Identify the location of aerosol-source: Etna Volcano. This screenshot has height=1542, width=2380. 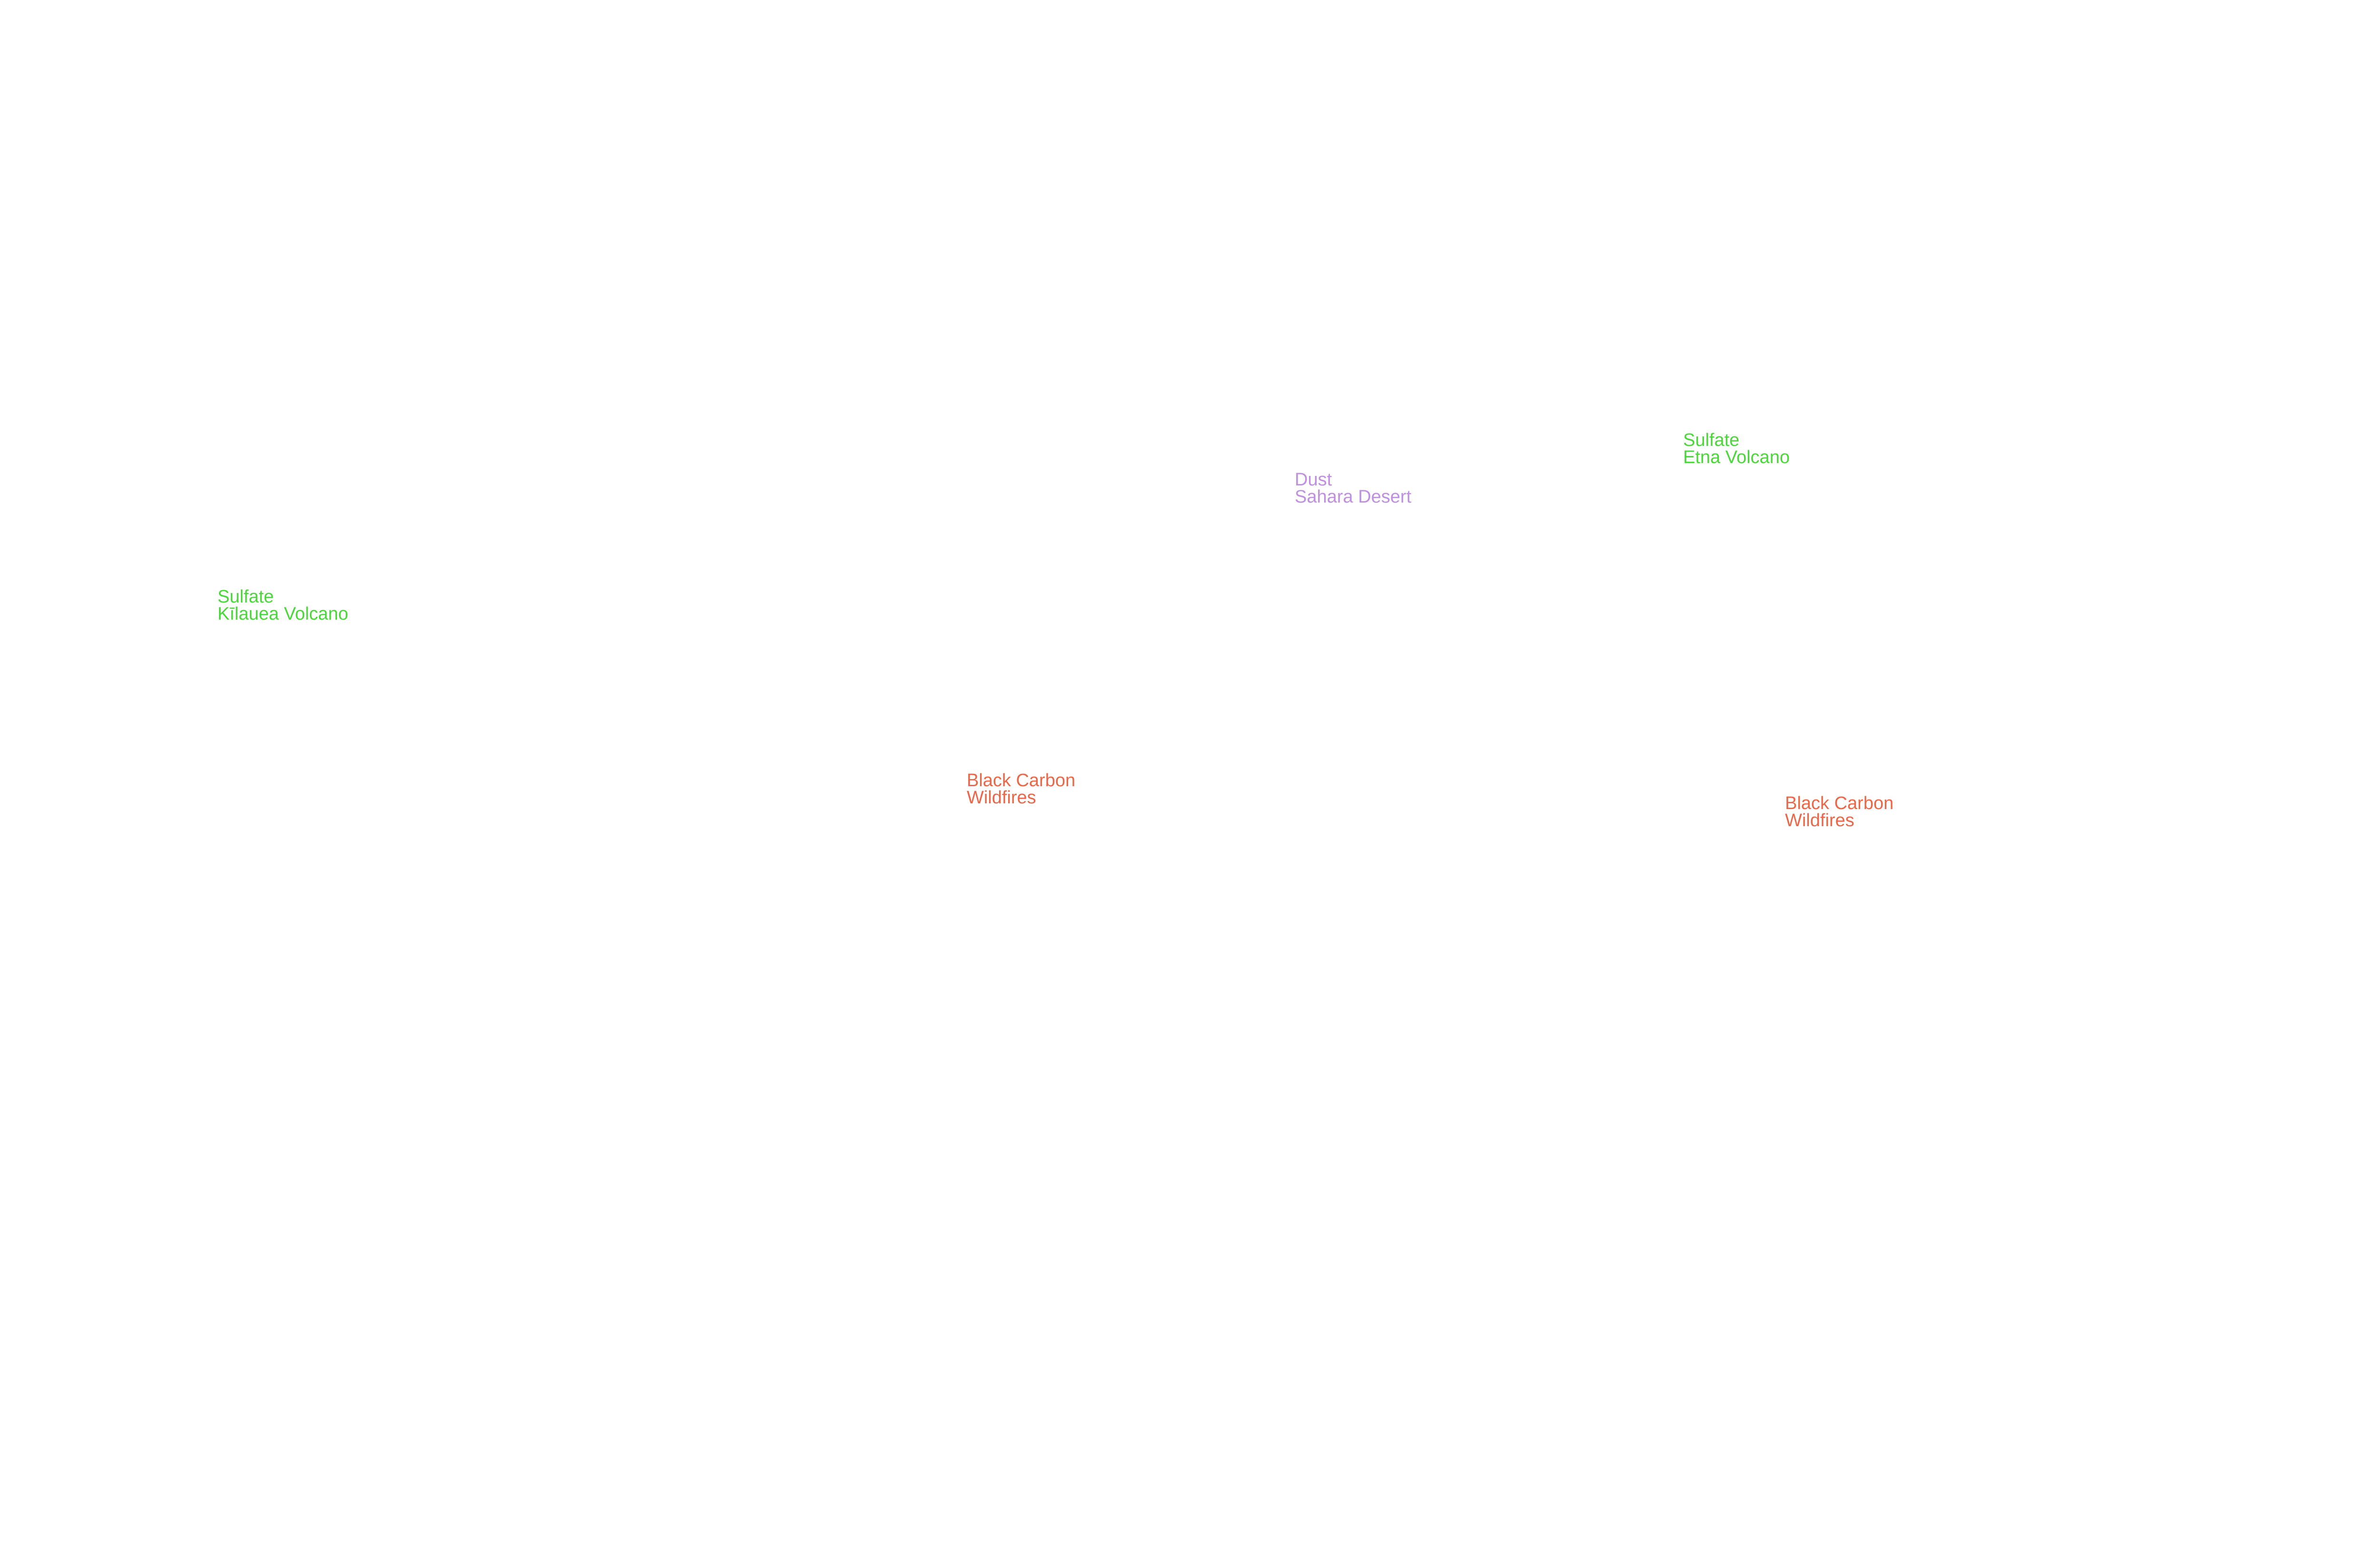
(1736, 457).